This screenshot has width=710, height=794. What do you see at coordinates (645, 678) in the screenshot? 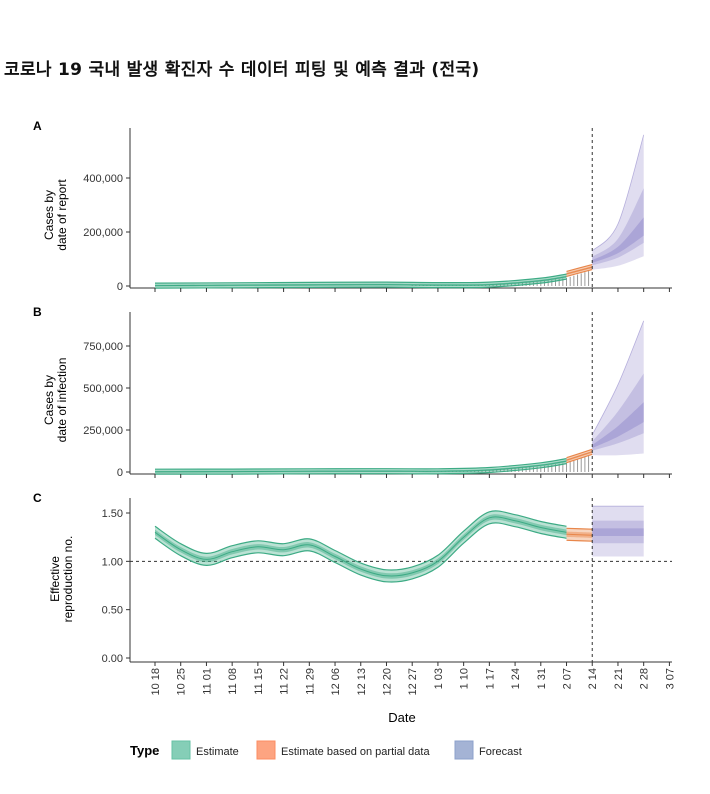
I see `x-tick-label: 2 28` at bounding box center [645, 678].